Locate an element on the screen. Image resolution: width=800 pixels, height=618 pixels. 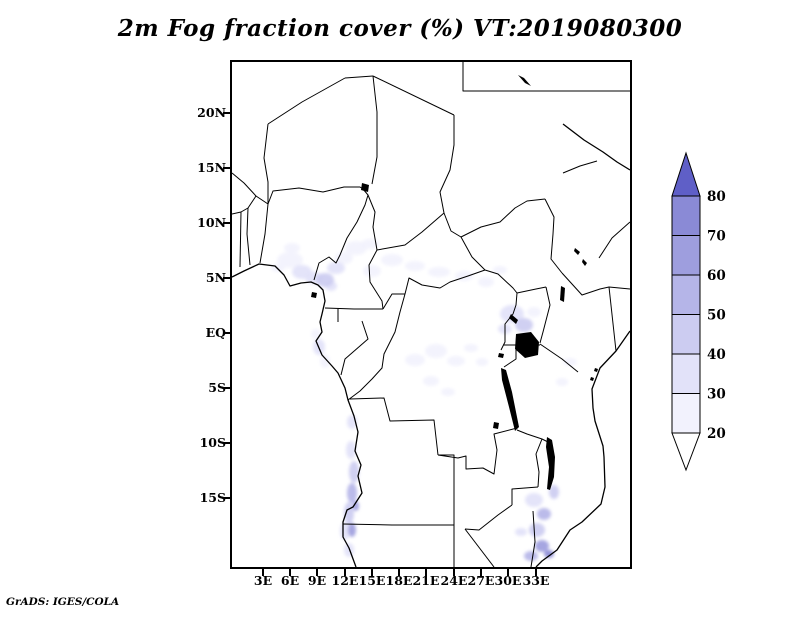
x-tick-label: 9E is located at coordinates (317, 580).